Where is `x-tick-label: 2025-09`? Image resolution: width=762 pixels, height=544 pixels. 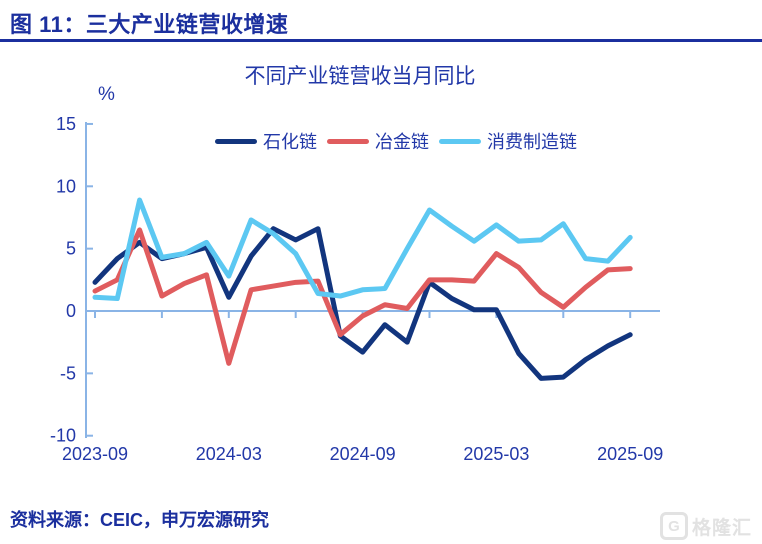
x-tick-label: 2025-09 is located at coordinates (630, 454).